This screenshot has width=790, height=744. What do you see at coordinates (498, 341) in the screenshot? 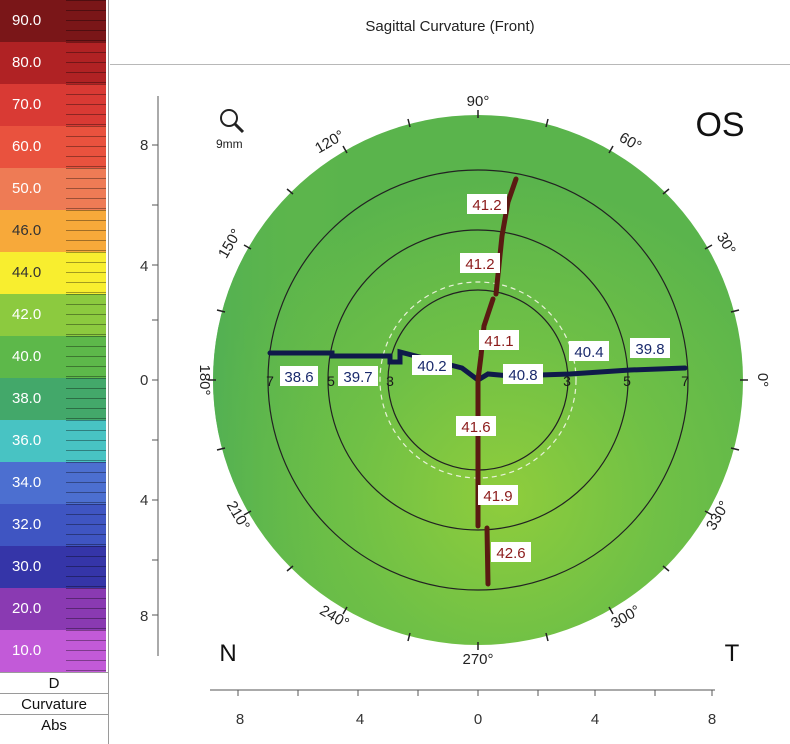
I see `power-value-superior: 41.1` at bounding box center [498, 341].